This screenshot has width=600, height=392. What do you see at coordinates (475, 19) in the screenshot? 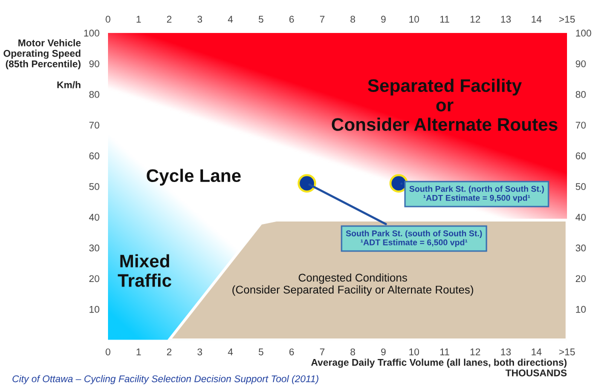
I see `x2-tick-label: 12` at bounding box center [475, 19].